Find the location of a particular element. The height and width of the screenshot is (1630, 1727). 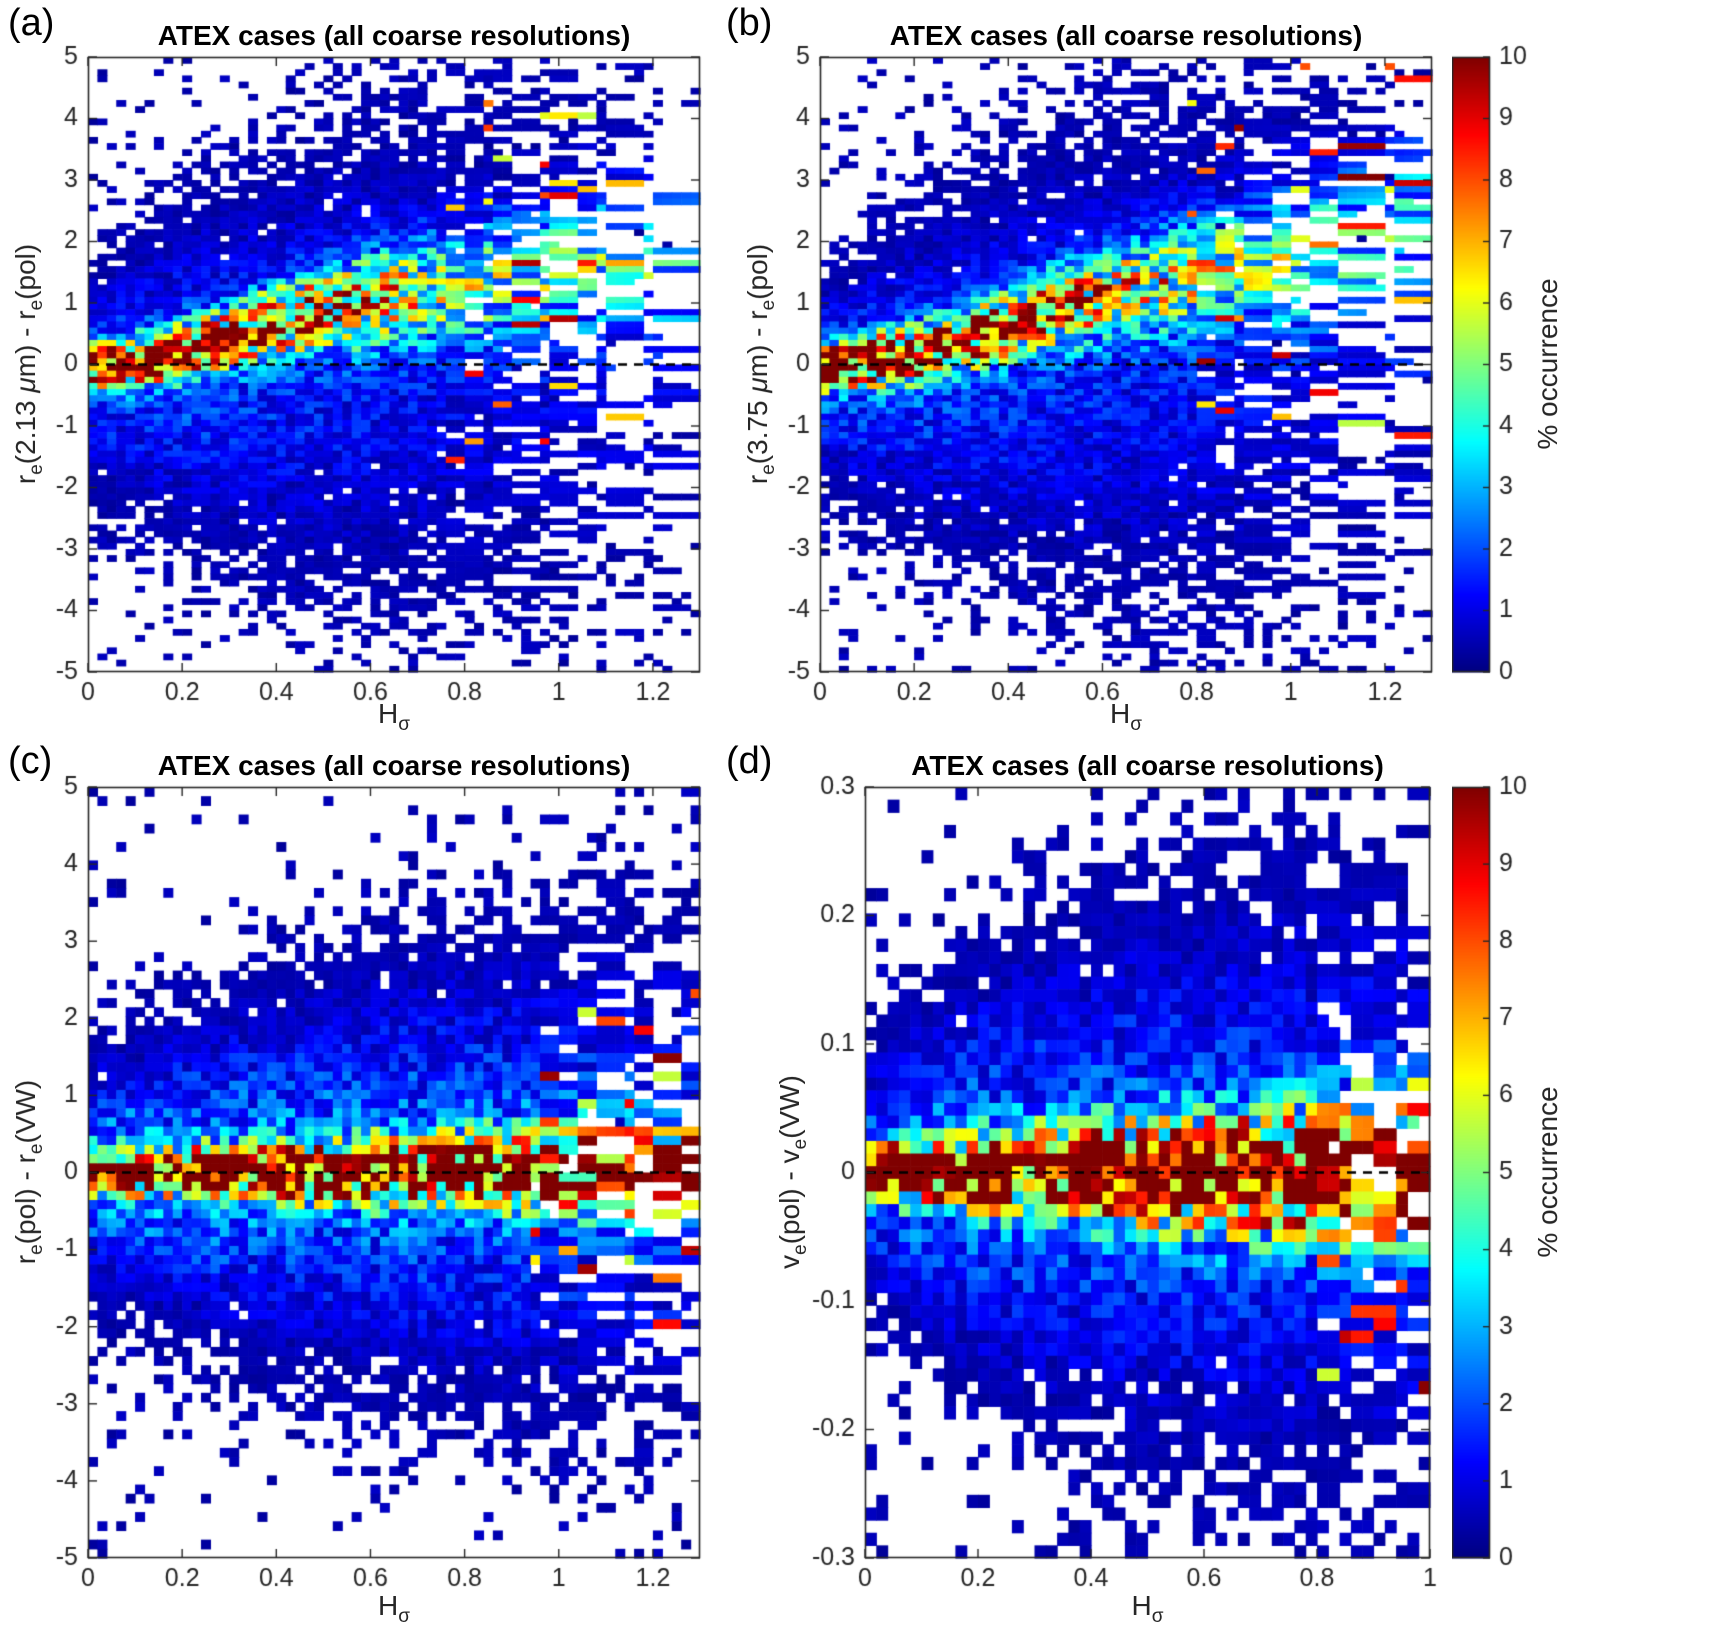

colorbar-canvas-bottom is located at coordinates (1532, 1183).